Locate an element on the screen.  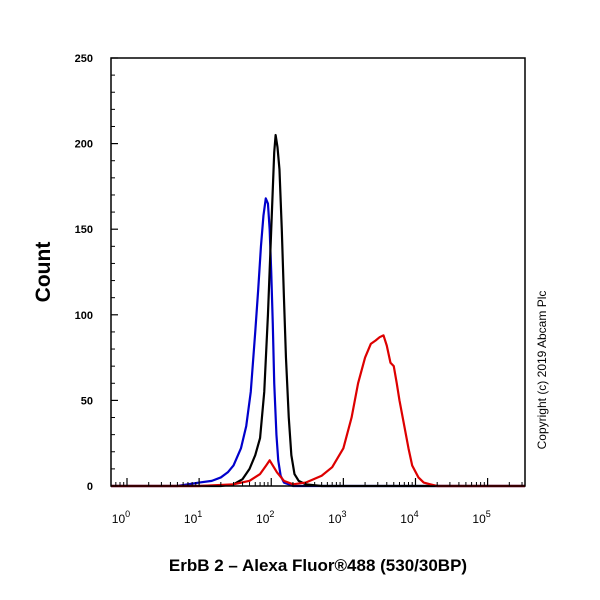
x-axis-title: ErbB 2 – Alexa Fluor®488 (530/30BP) is located at coordinates (318, 565).